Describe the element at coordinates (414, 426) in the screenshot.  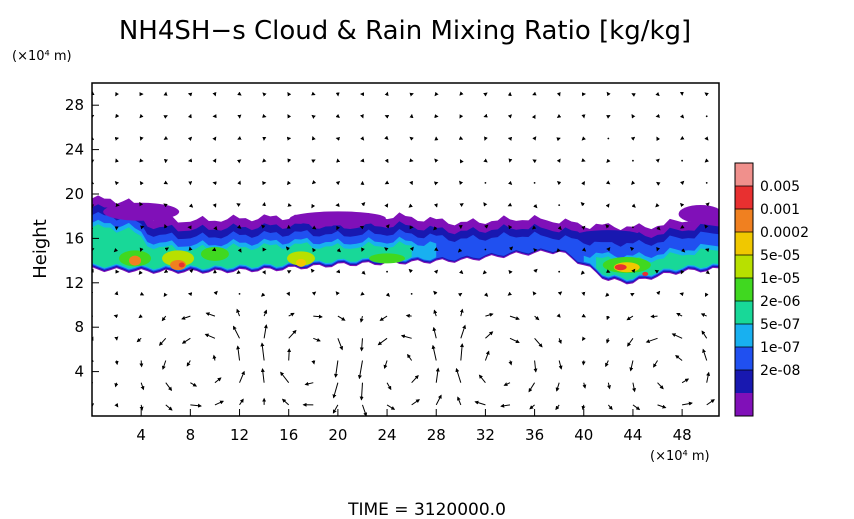
I see `x-axis: 4 8 12 16 20 24 28 32 36 40 44 48` at that location.